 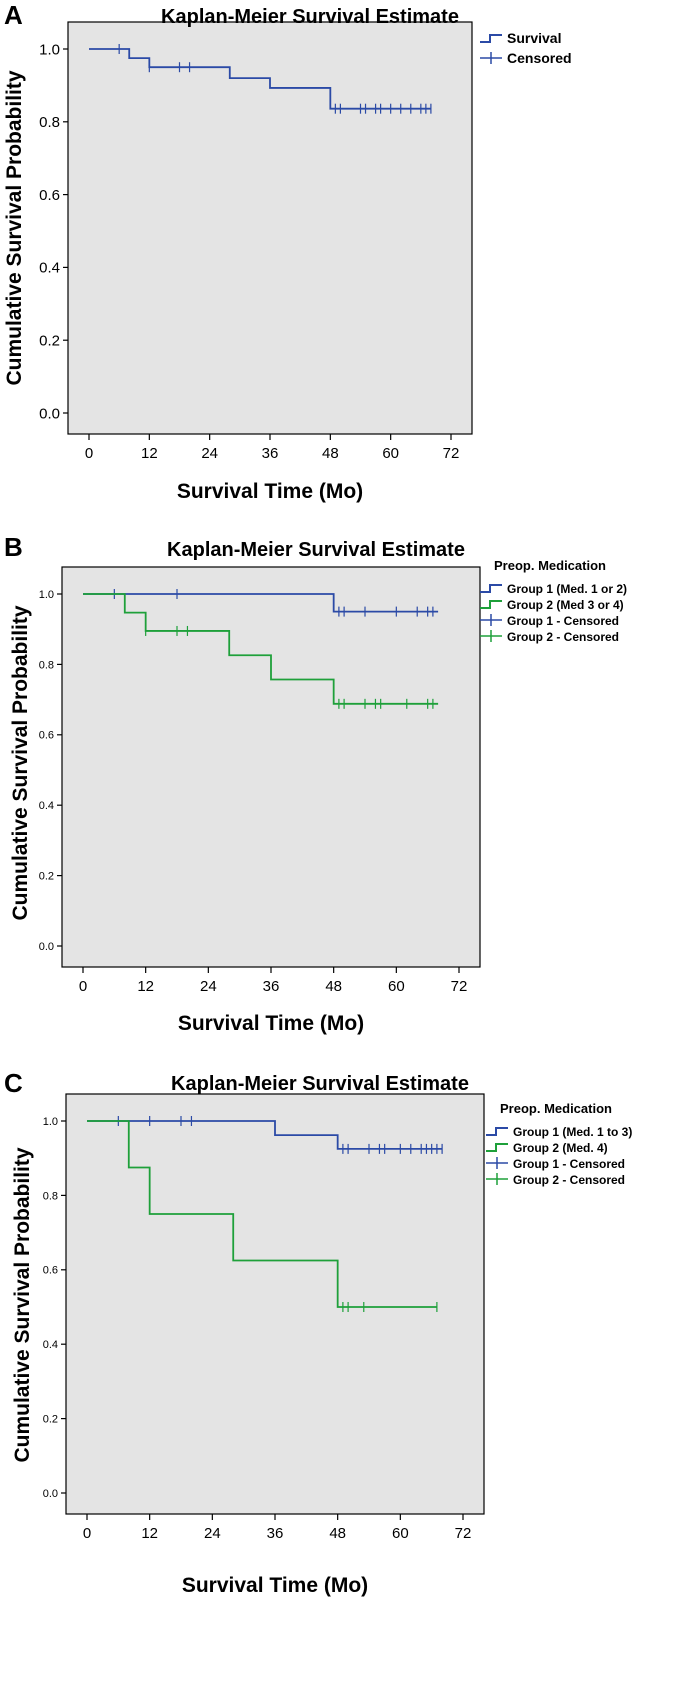 What do you see at coordinates (526, 48) in the screenshot?
I see `legend: Survival Censored` at bounding box center [526, 48].